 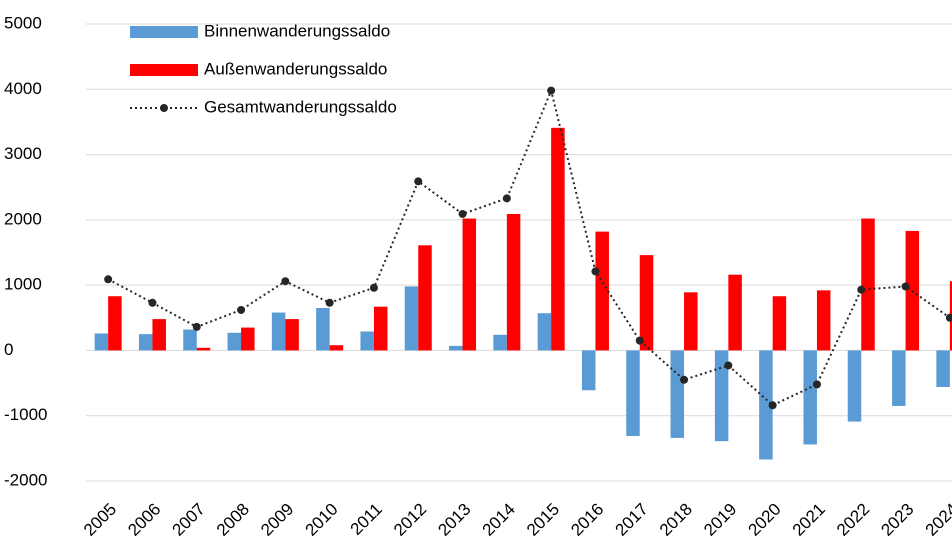 I want to click on x-tick-label: 2024, so click(x=937, y=520).